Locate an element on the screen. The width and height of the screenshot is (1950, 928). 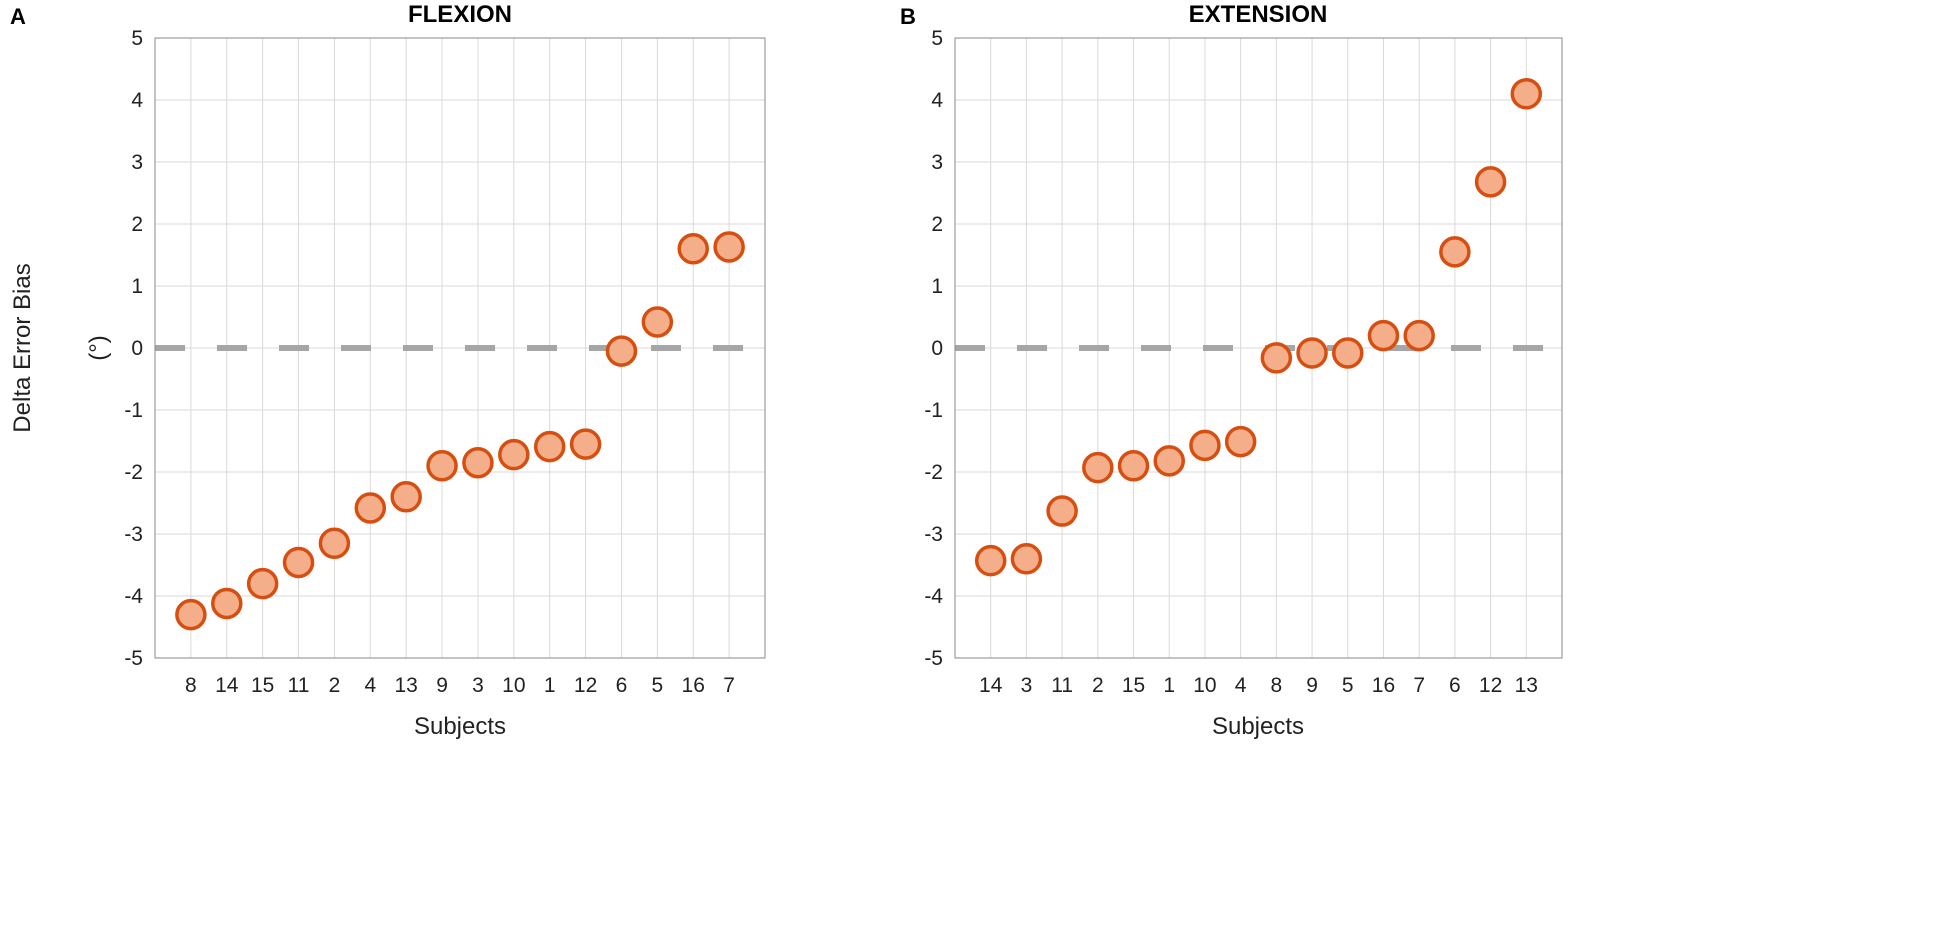
y-tick-label-a: -3 is located at coordinates (133, 534).